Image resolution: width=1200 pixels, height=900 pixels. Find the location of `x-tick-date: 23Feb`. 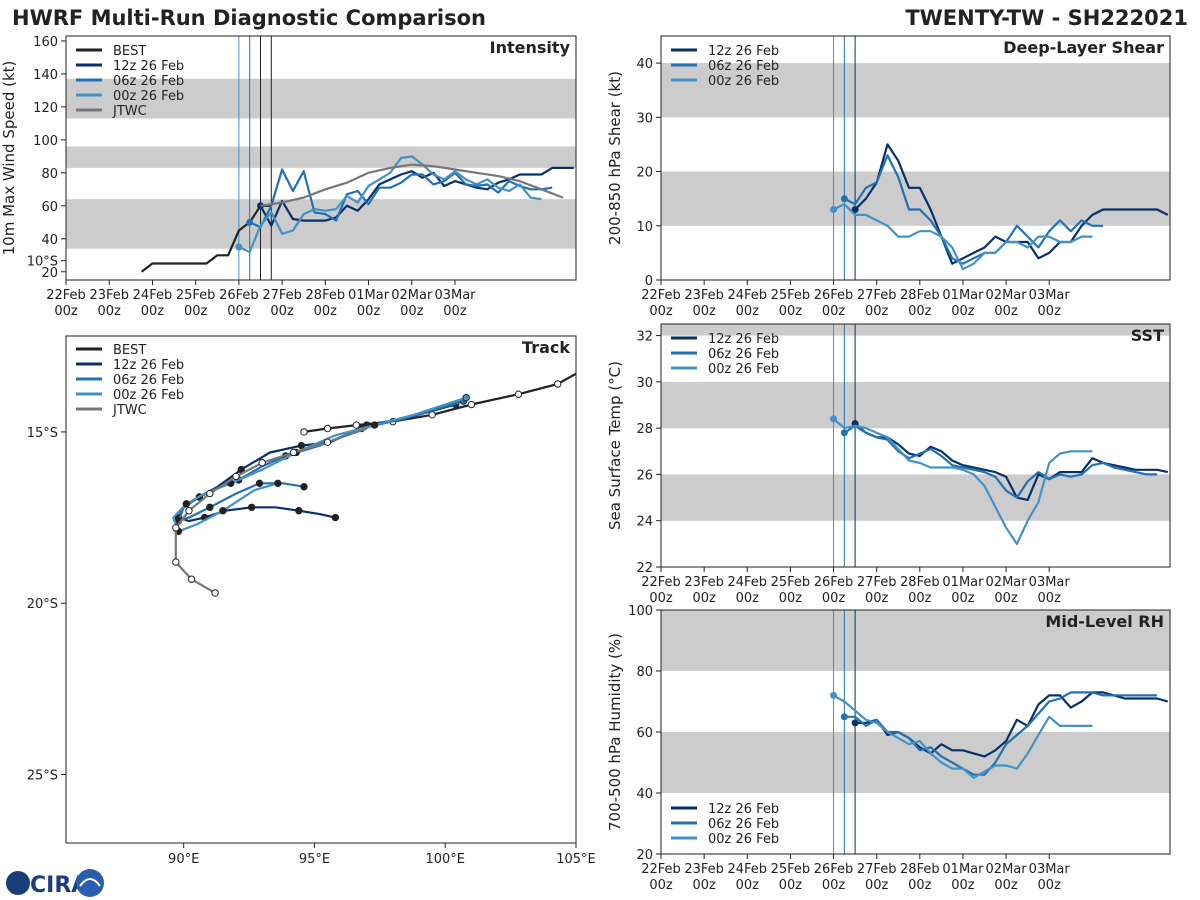

x-tick-date: 23Feb is located at coordinates (109, 295).